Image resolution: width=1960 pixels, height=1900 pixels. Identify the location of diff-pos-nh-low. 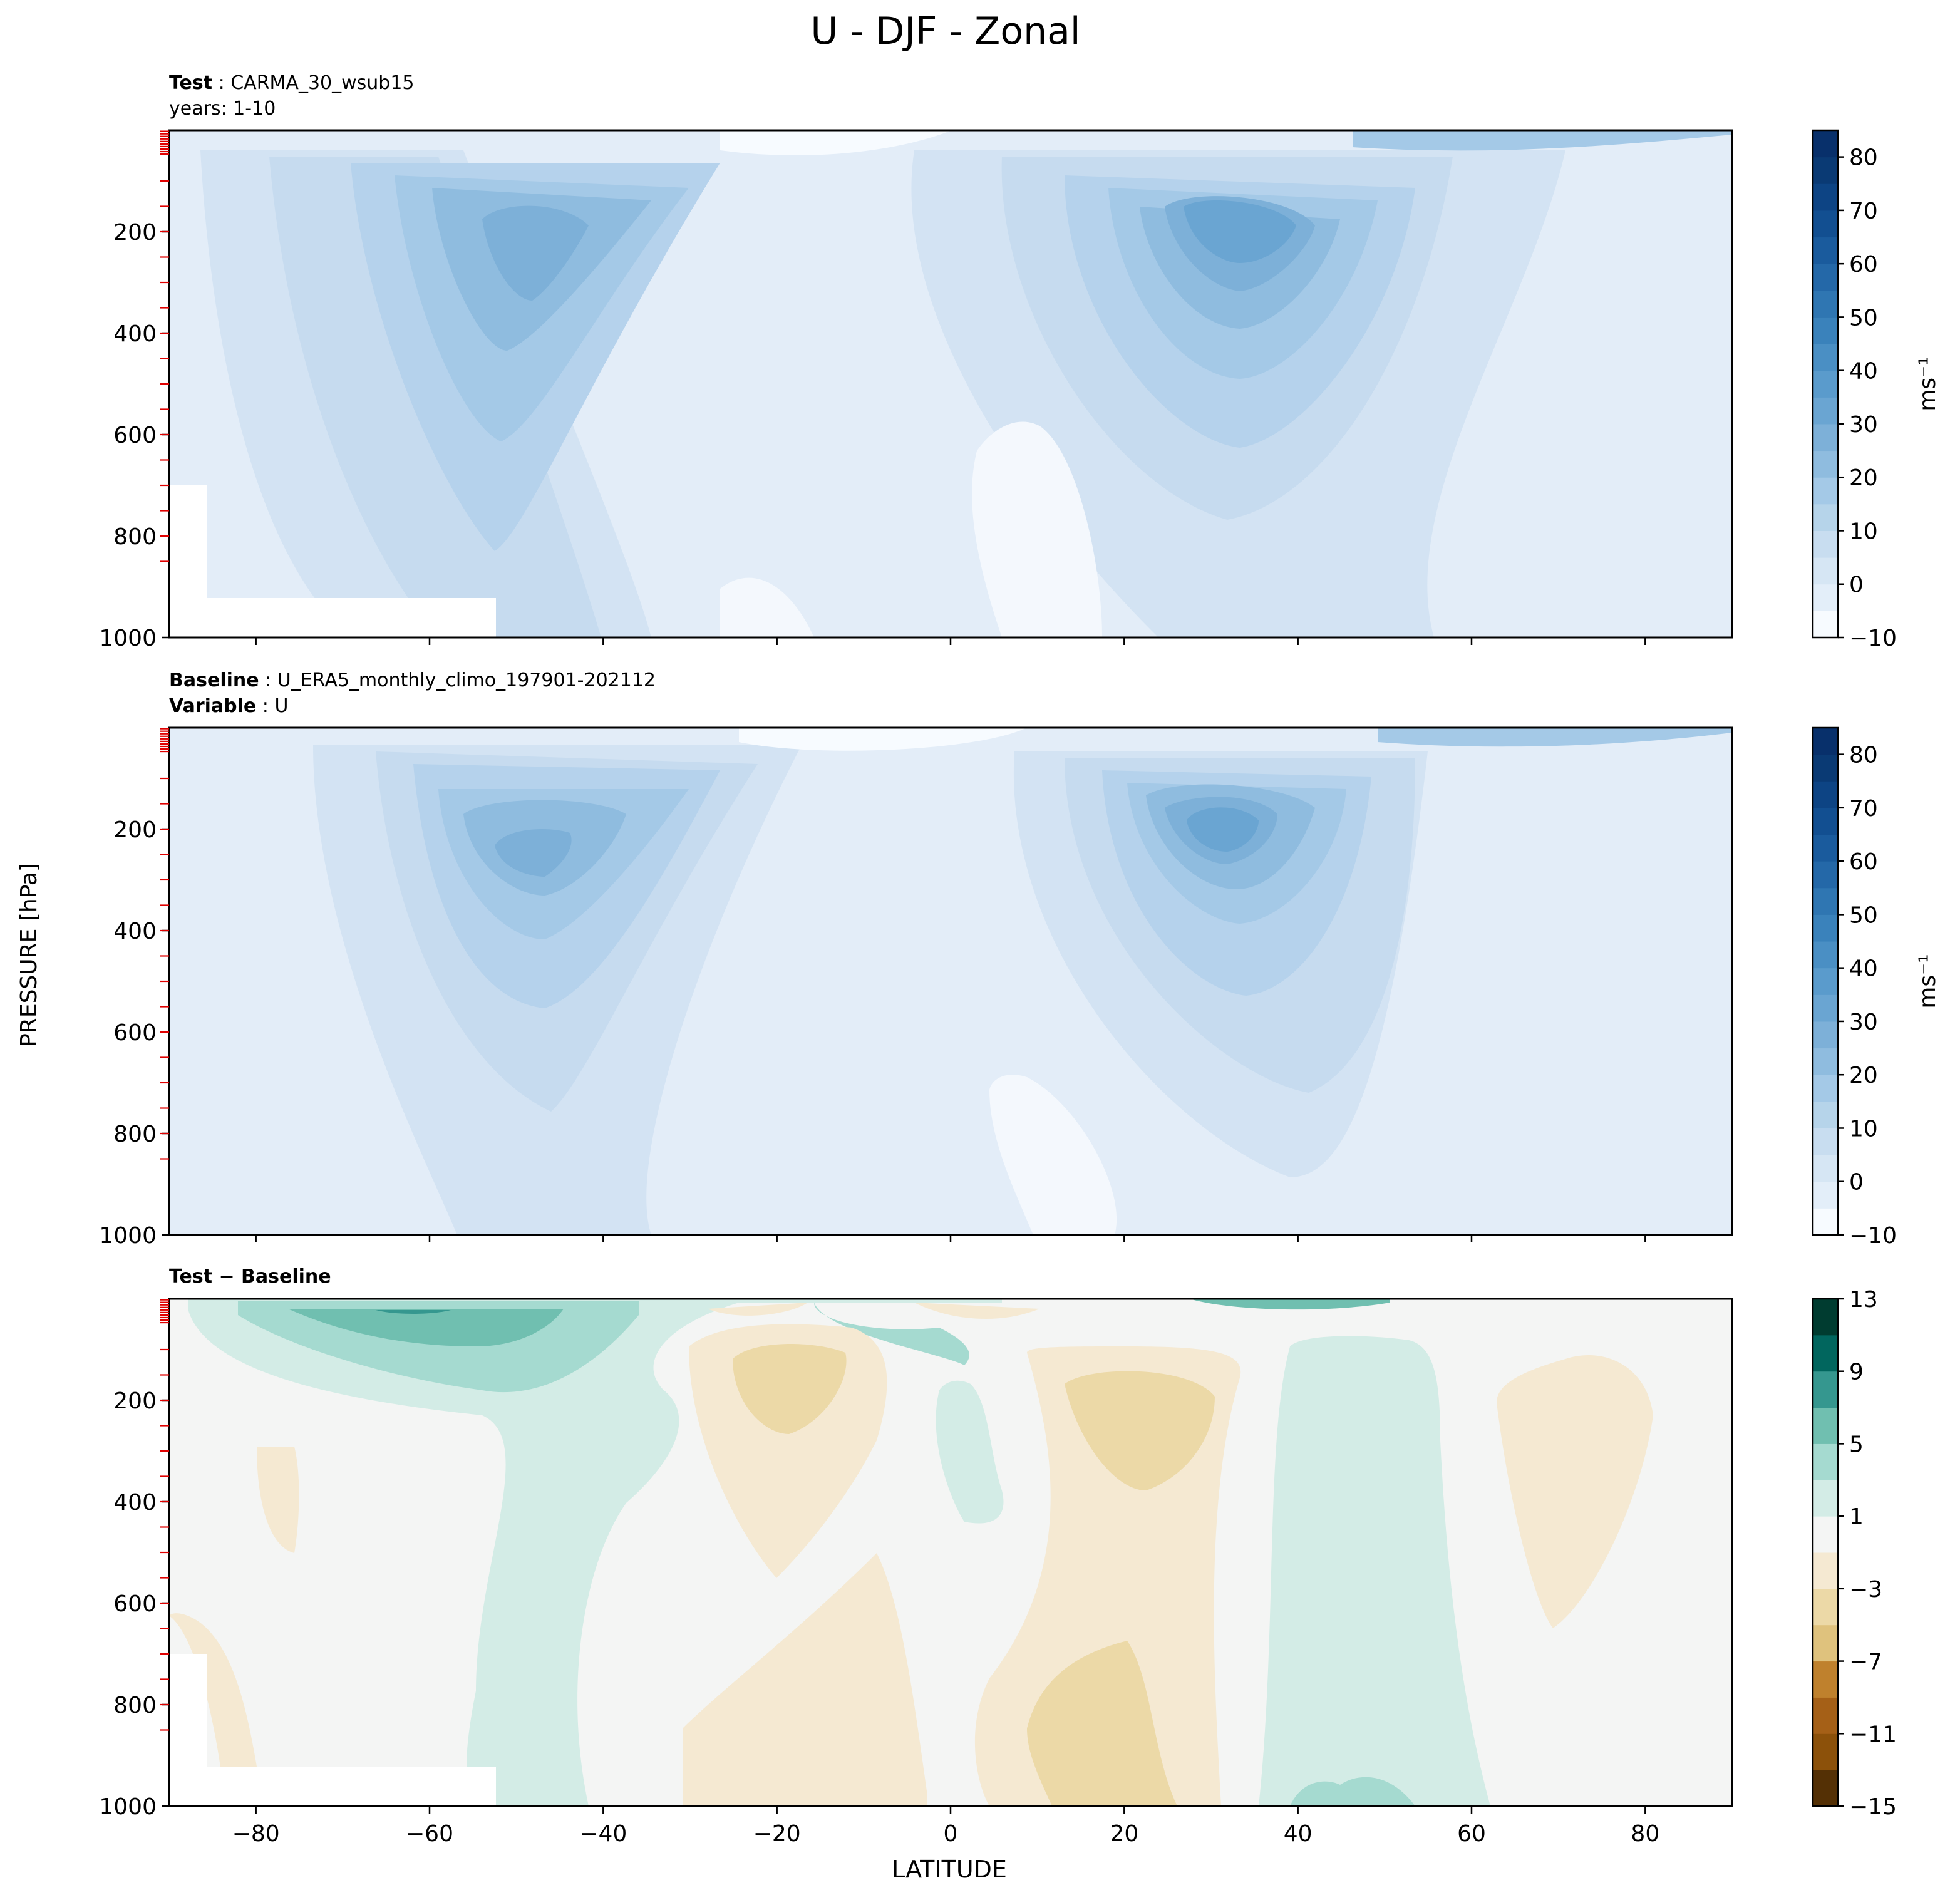
(1352, 1791).